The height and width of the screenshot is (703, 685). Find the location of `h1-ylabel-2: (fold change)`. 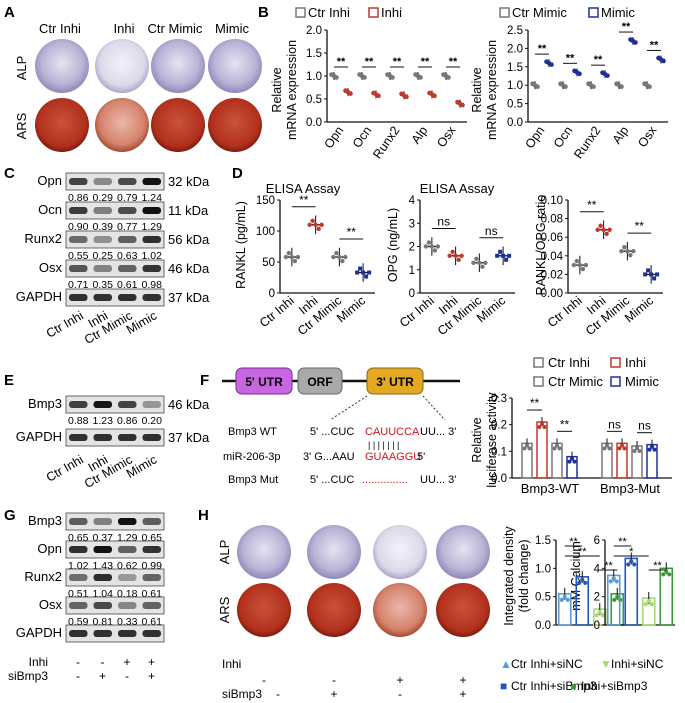

h1-ylabel-2: (fold change) is located at coordinates (524, 576).